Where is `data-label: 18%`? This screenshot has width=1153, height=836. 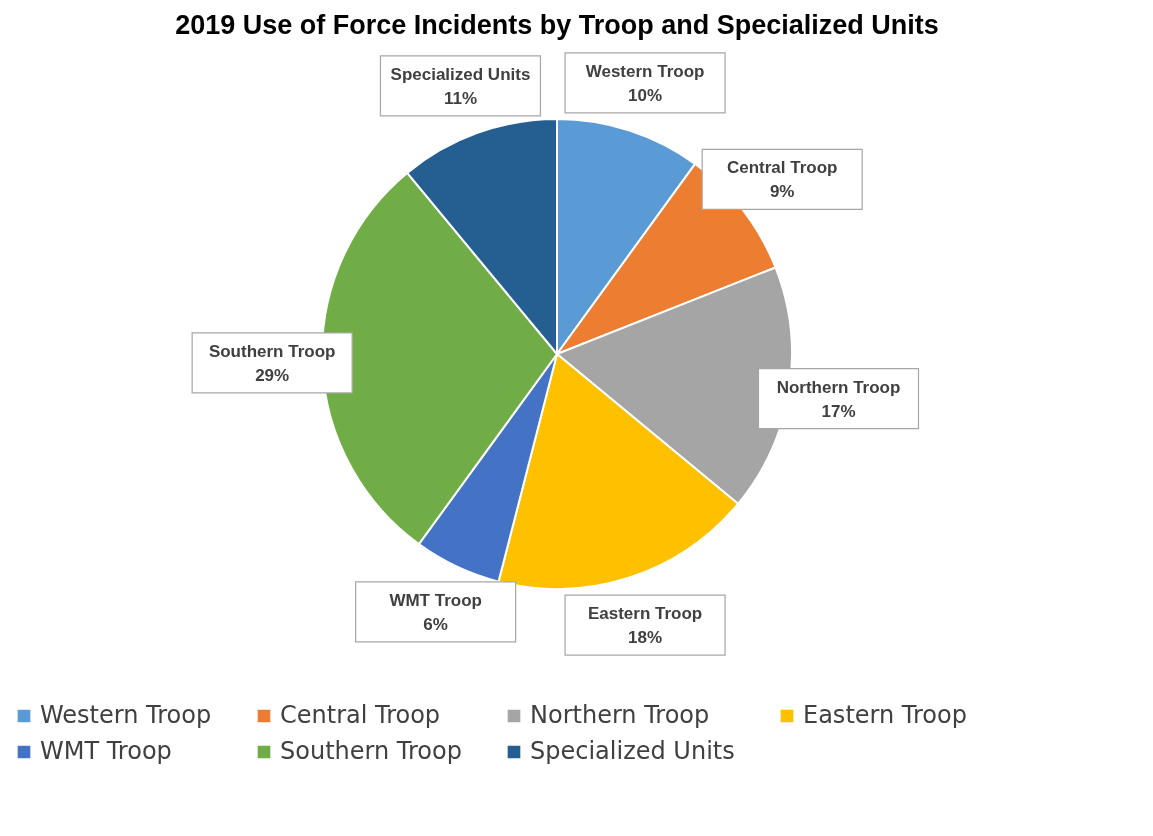 data-label: 18% is located at coordinates (645, 638).